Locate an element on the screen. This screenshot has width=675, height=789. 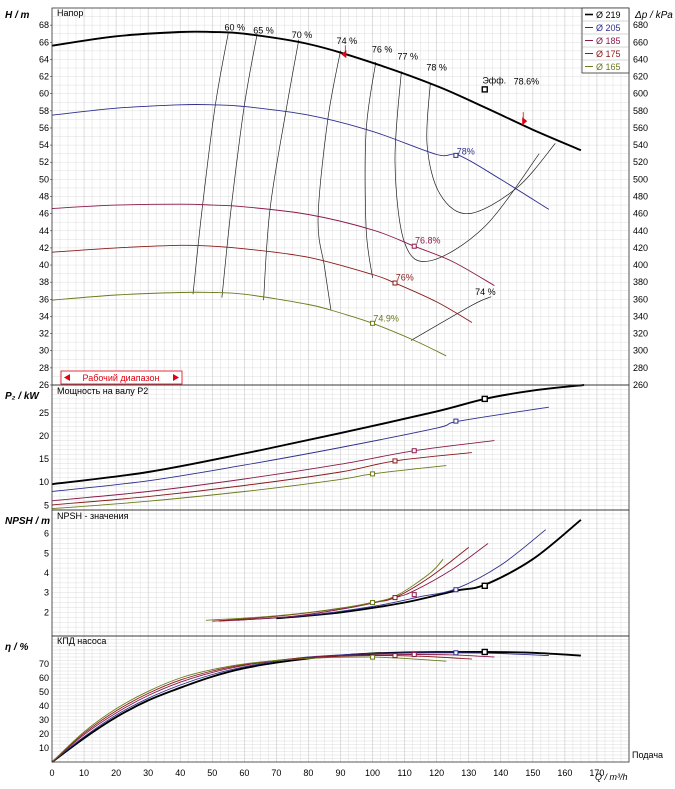
tick-label: 150 is located at coordinates (532, 773).